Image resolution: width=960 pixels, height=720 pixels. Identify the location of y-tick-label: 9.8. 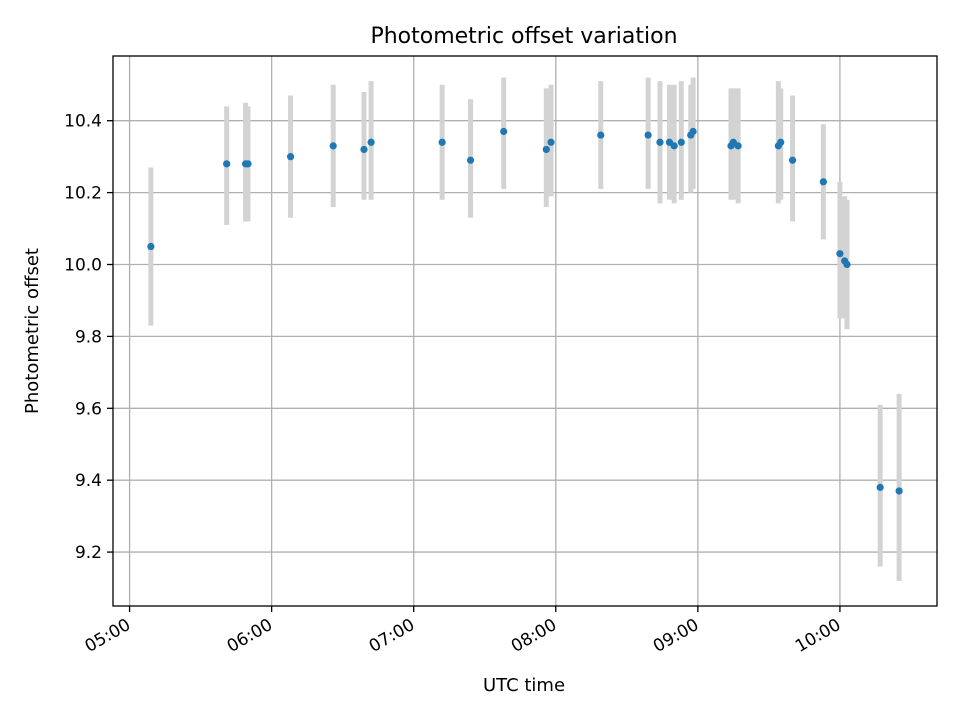
(88, 337).